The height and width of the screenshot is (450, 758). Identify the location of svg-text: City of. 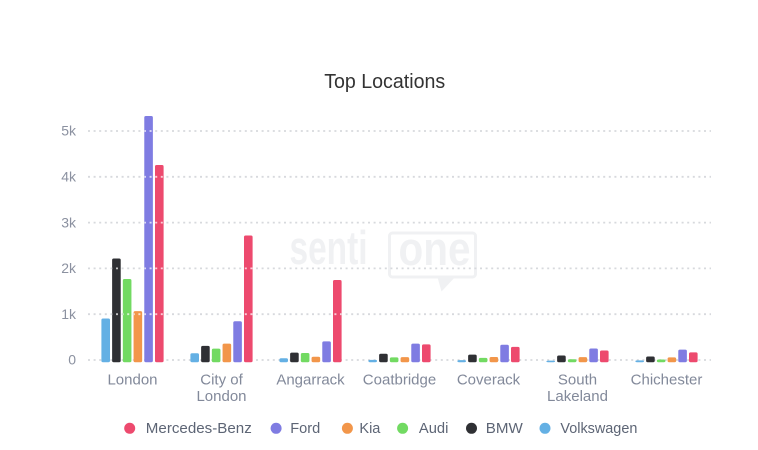
(221, 379).